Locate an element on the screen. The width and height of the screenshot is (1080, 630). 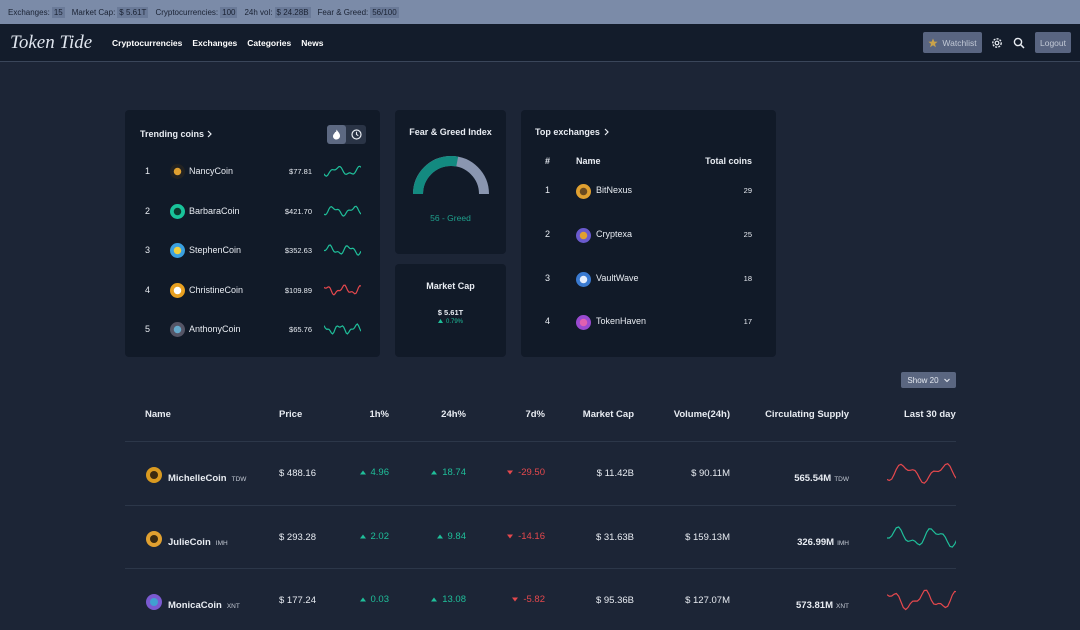
fear-greed-value: 56 - Greed is located at coordinates (450, 218).